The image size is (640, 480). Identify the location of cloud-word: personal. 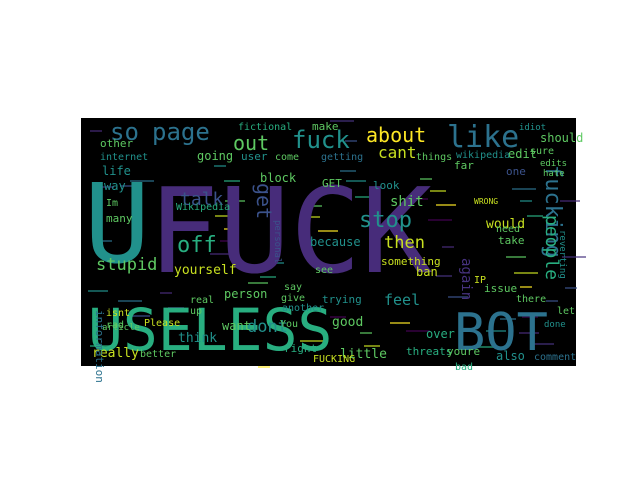
(277, 241).